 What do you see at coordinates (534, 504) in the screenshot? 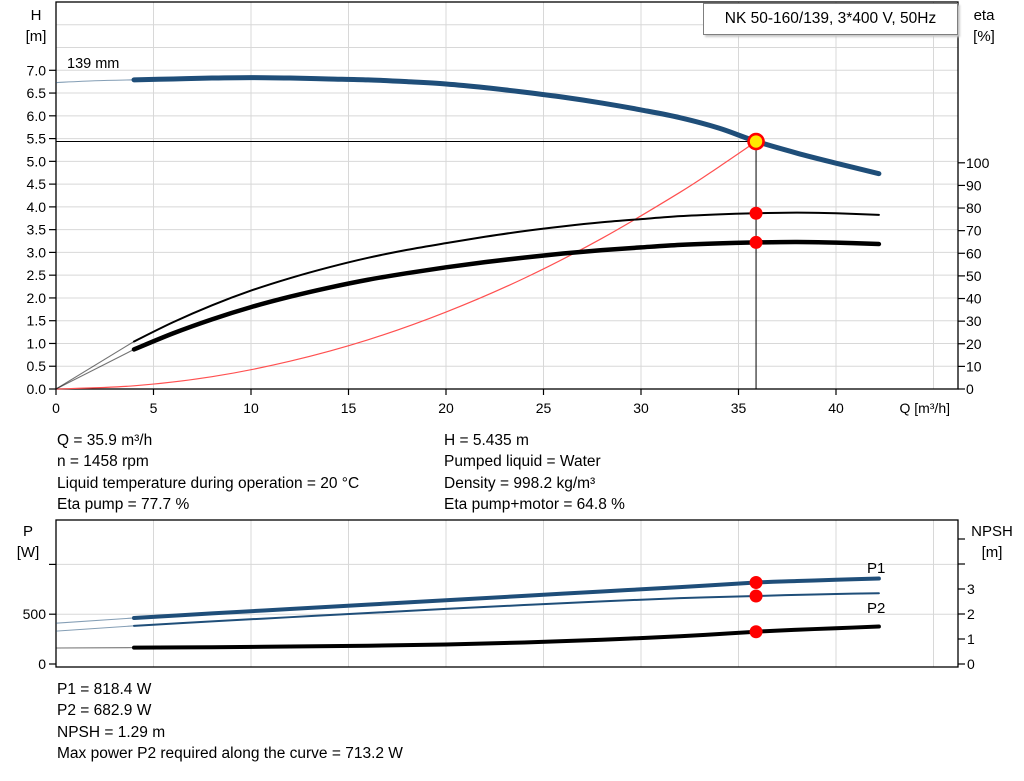
I see `info-line-eta-pump-motor: Eta pump+motor = 64.8 %` at bounding box center [534, 504].